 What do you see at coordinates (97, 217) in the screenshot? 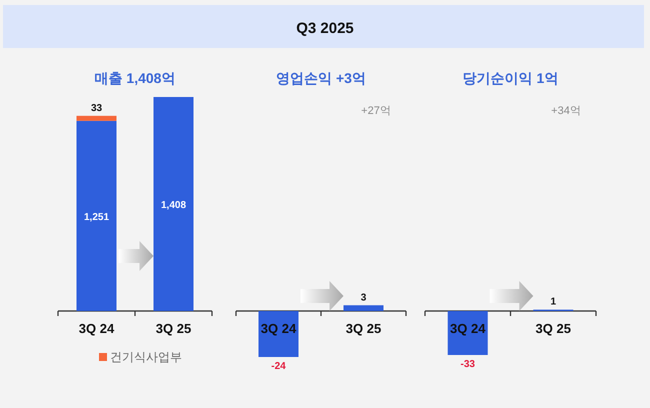
I see `data-label: 1,251` at bounding box center [97, 217].